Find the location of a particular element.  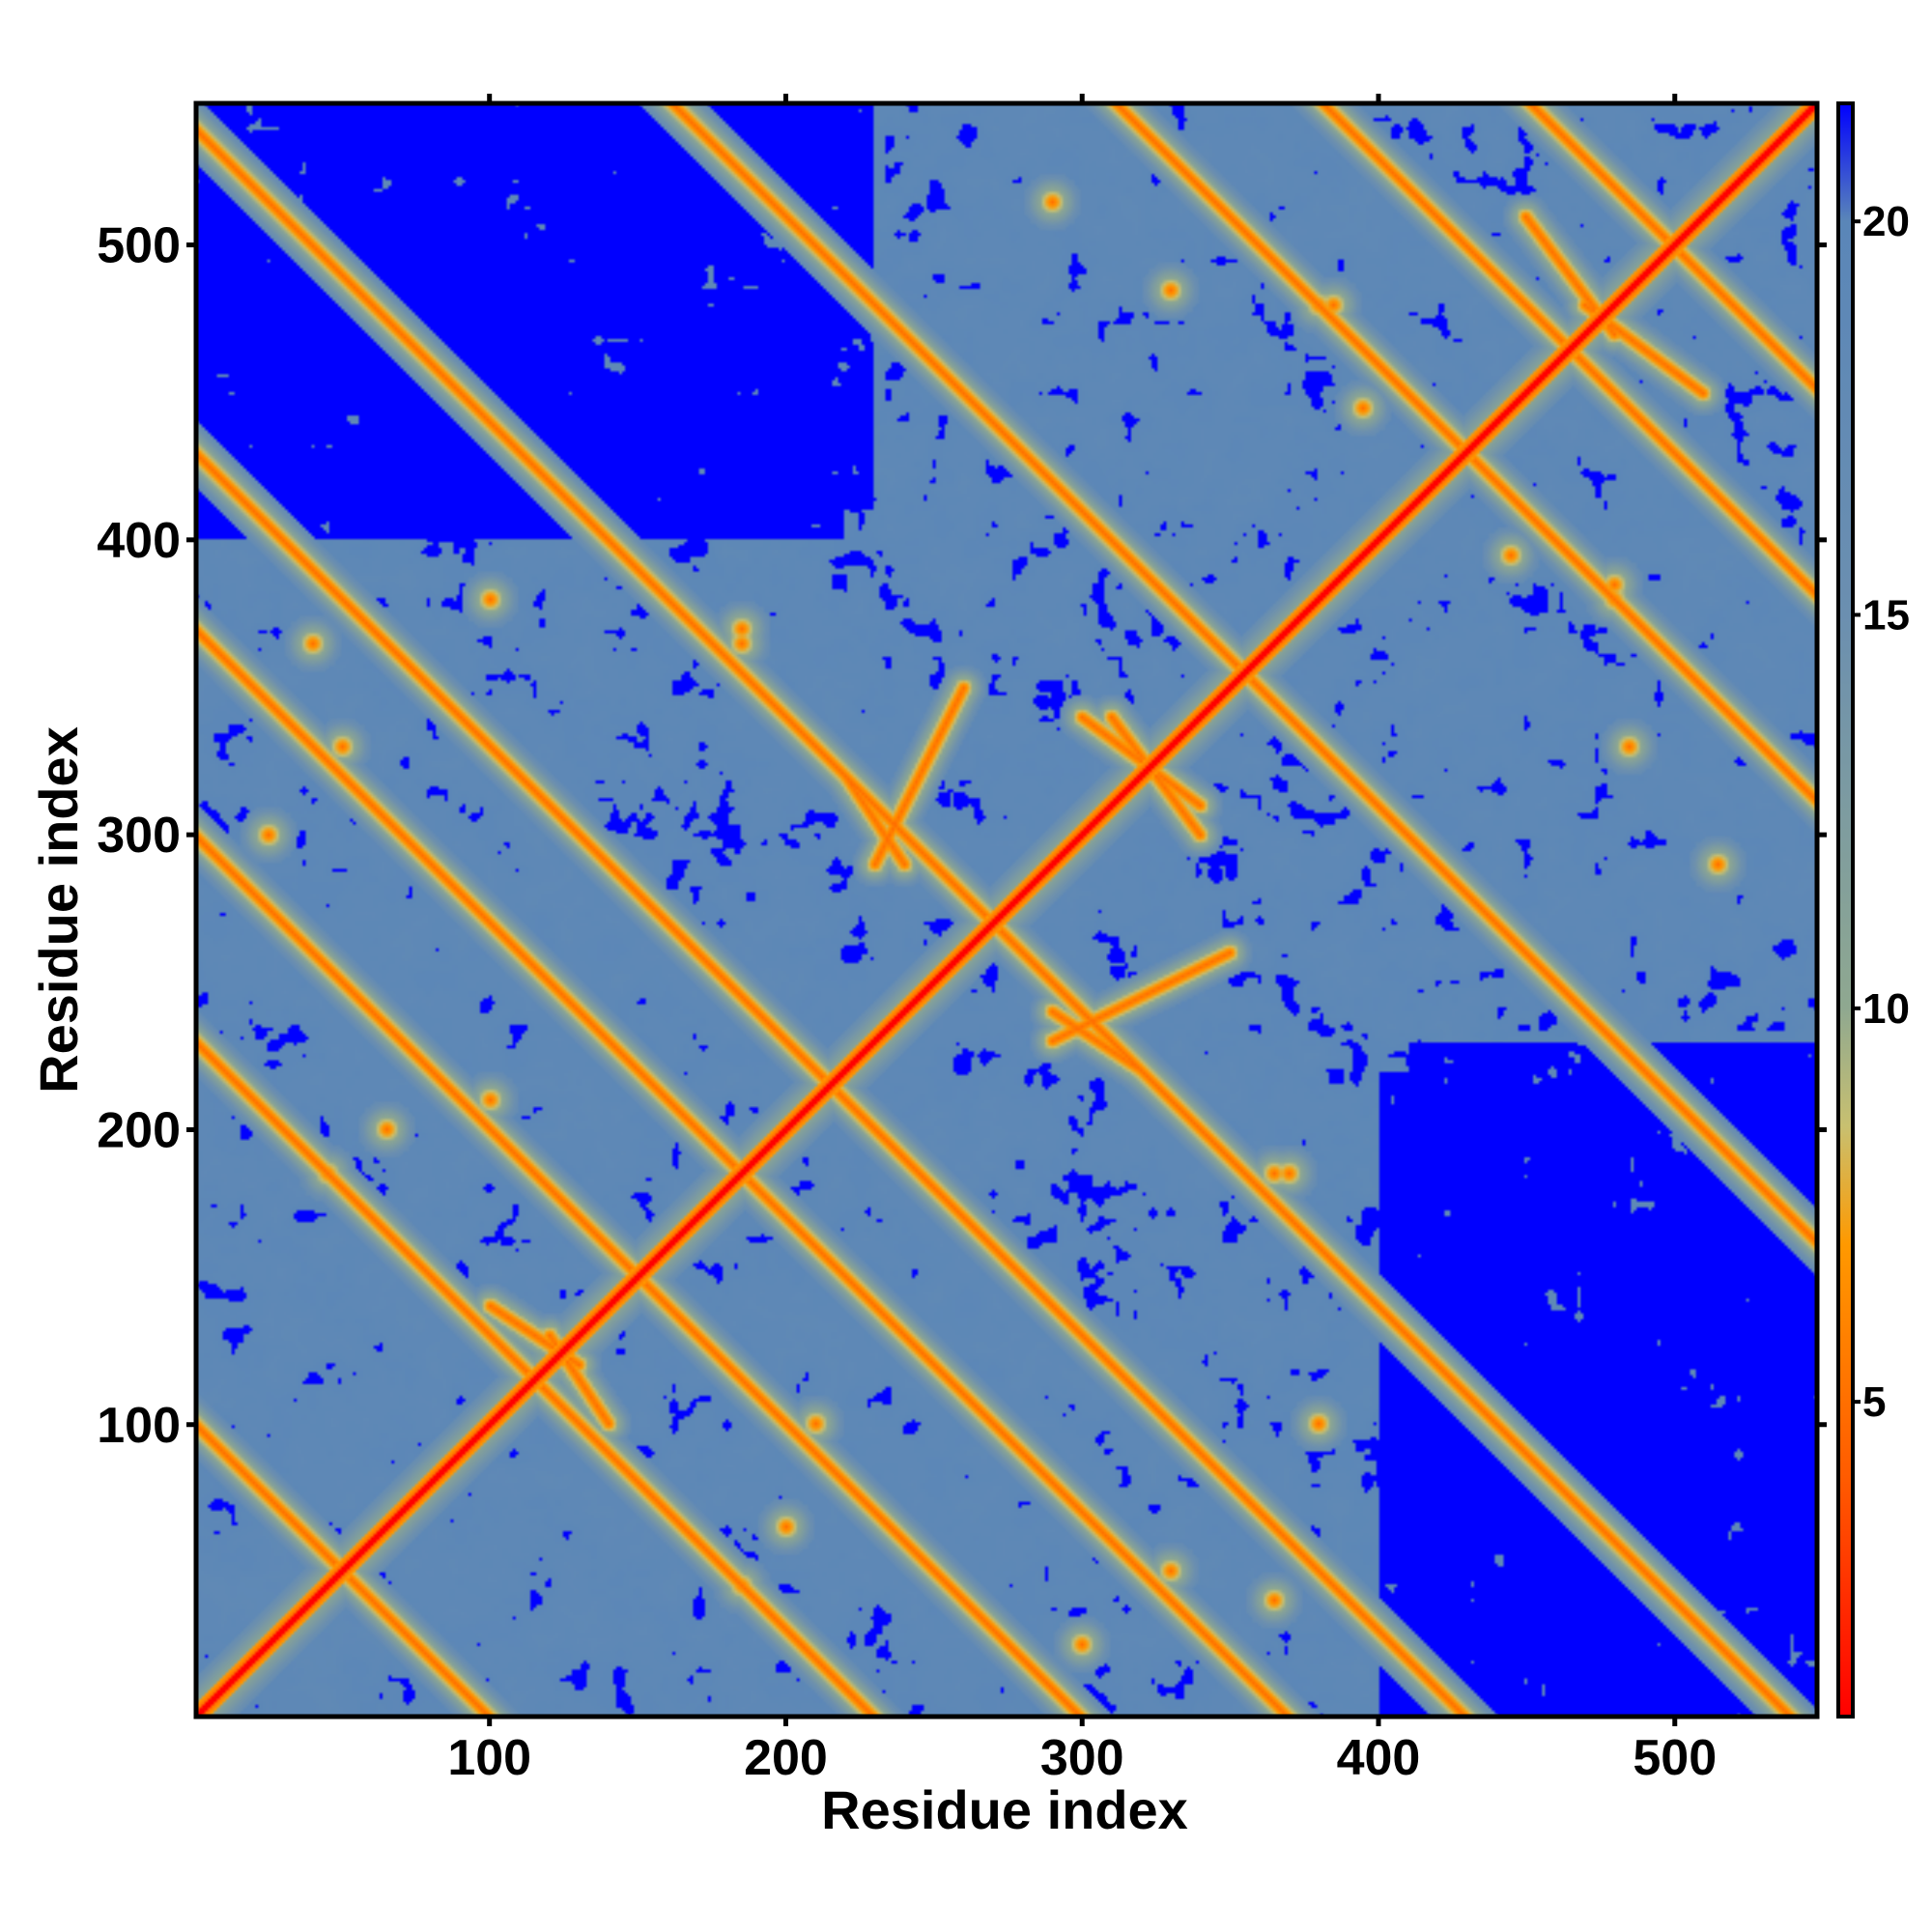

y-tick-label: 100 is located at coordinates (139, 1426).